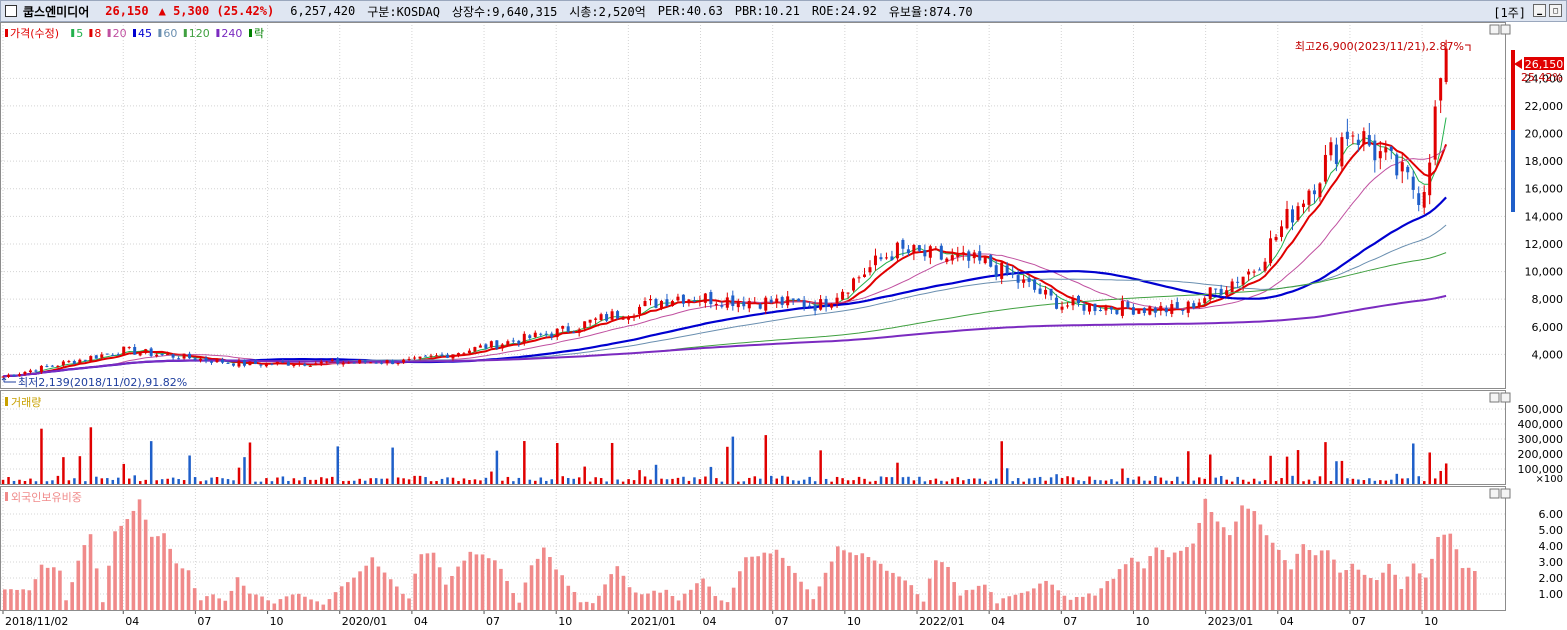 The width and height of the screenshot is (1567, 630). I want to click on price-tick-label: 22,000, so click(1544, 106).